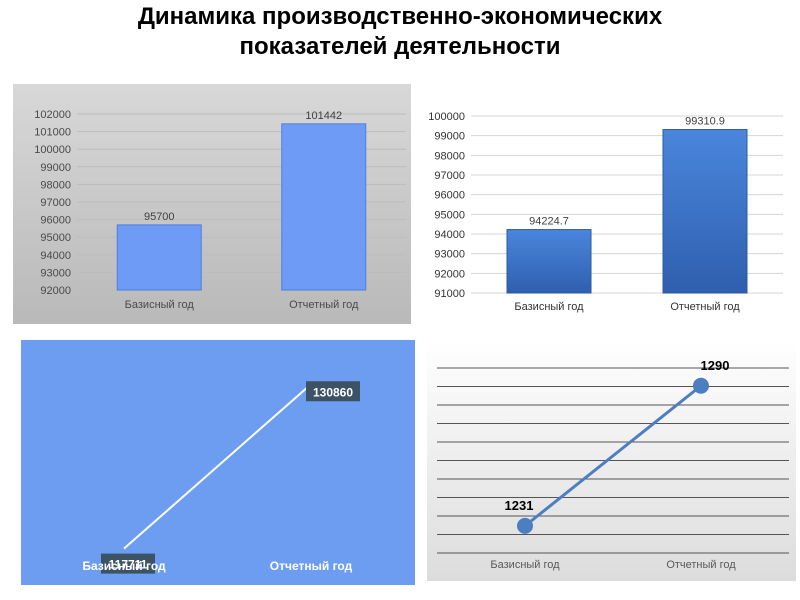 This screenshot has height=600, width=800. I want to click on data-label: 130860, so click(333, 392).